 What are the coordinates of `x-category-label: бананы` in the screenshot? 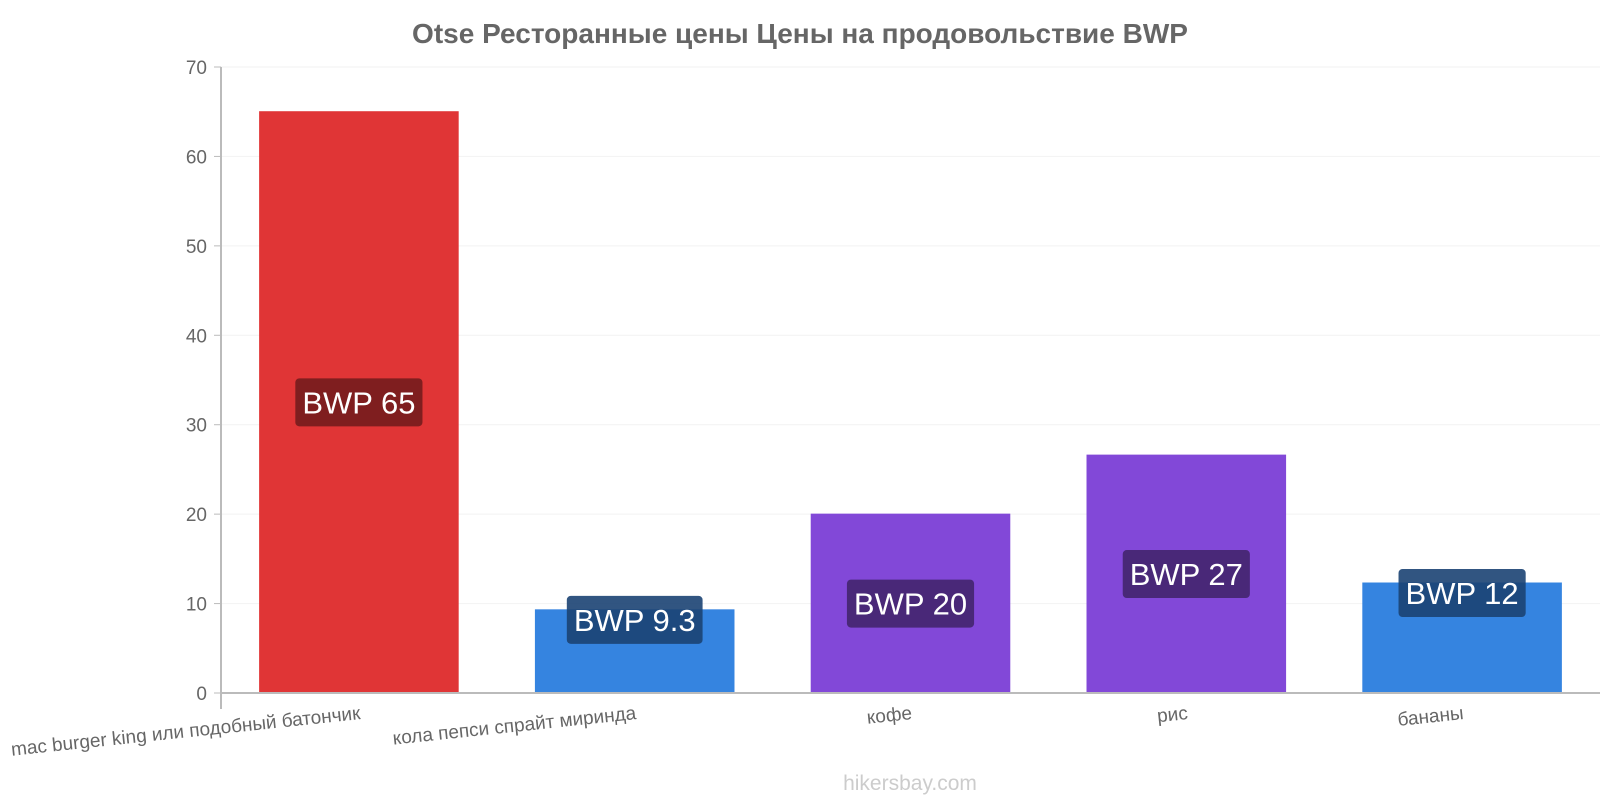 It's located at (1431, 717).